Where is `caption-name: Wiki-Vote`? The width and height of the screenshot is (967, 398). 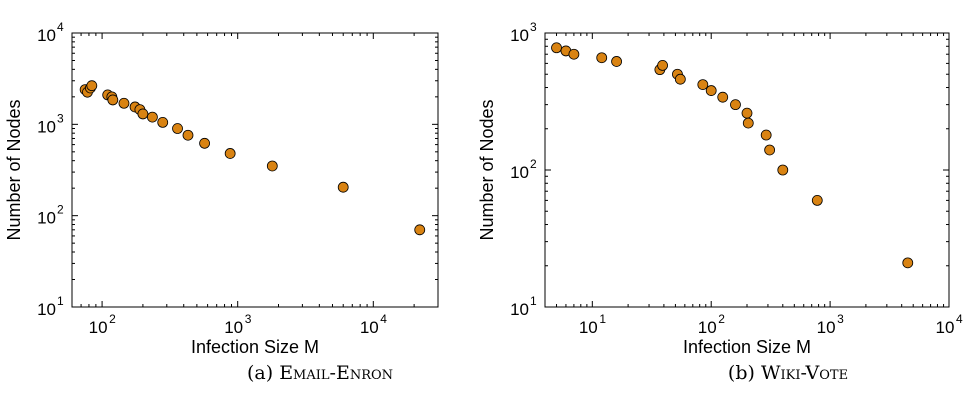
caption-name: Wiki-Vote is located at coordinates (804, 373).